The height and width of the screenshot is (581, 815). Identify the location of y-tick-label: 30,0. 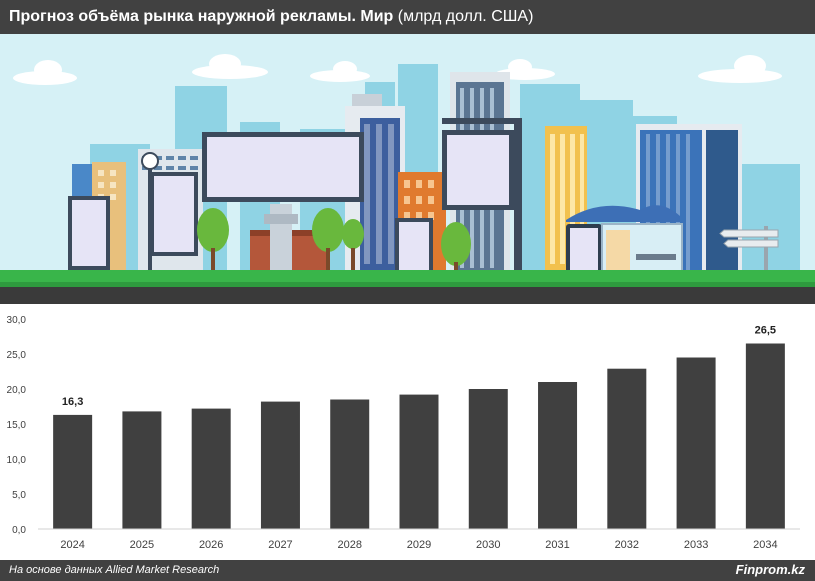
(17, 320).